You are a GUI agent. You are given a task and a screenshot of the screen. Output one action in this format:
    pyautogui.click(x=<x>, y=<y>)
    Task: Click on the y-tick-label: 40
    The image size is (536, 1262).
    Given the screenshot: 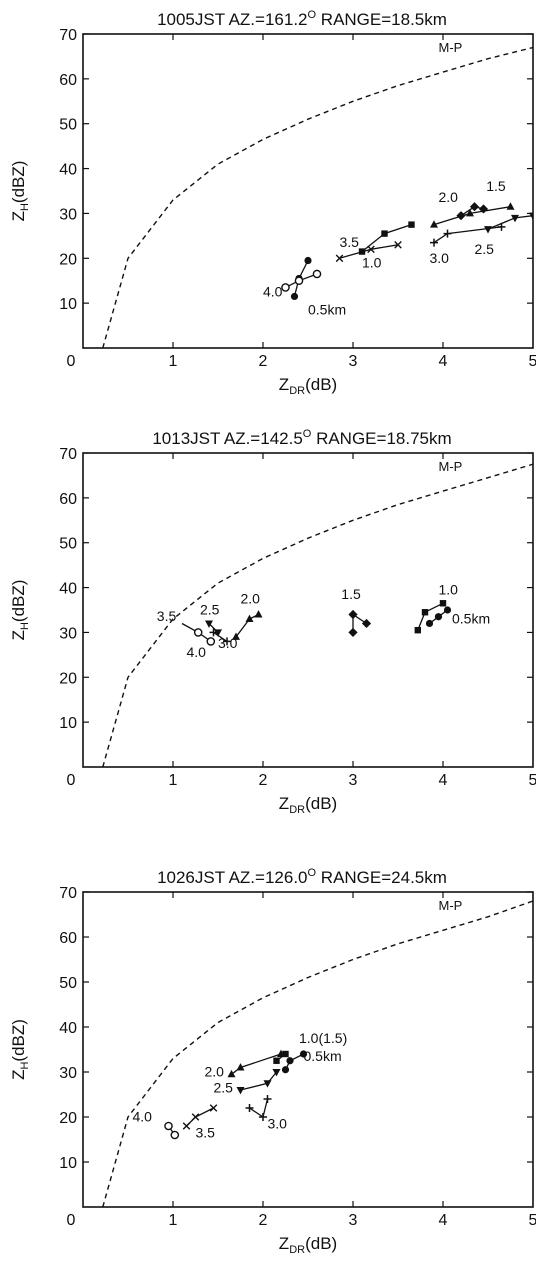 What is the action you would take?
    pyautogui.click(x=68, y=170)
    